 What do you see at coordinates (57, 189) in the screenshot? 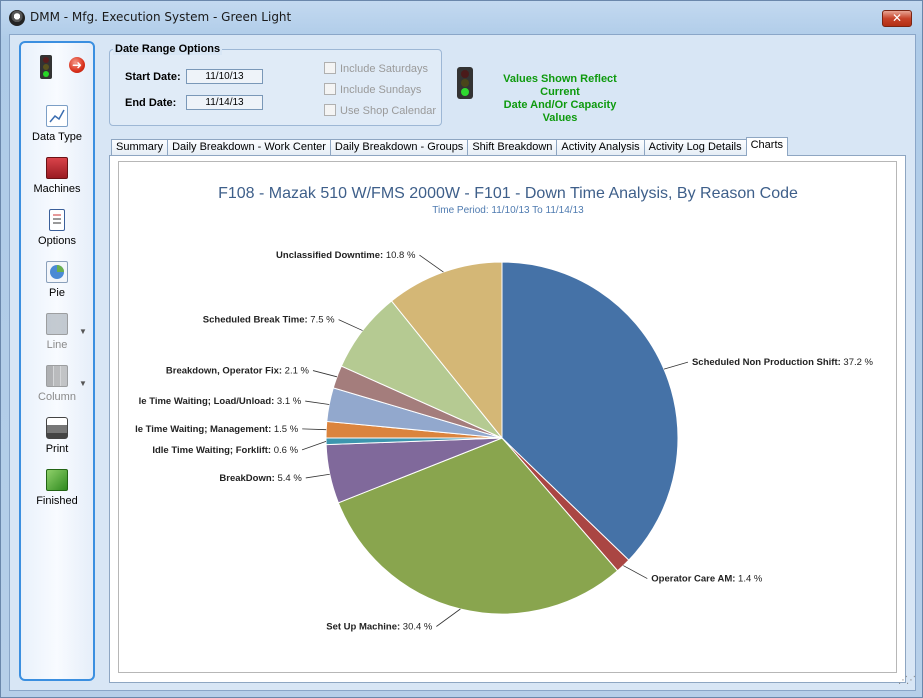
I see `sidebar-item-label: Machines` at bounding box center [57, 189].